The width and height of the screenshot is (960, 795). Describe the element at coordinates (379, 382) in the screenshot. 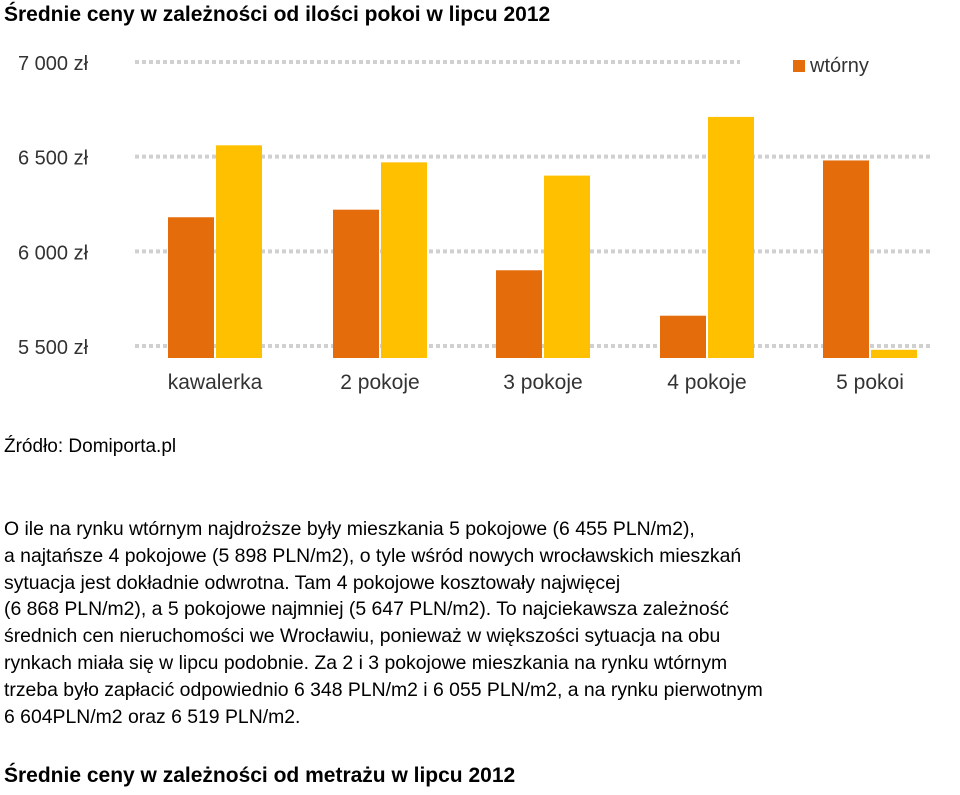

I see `x-tick-label: 2 pokoje` at that location.